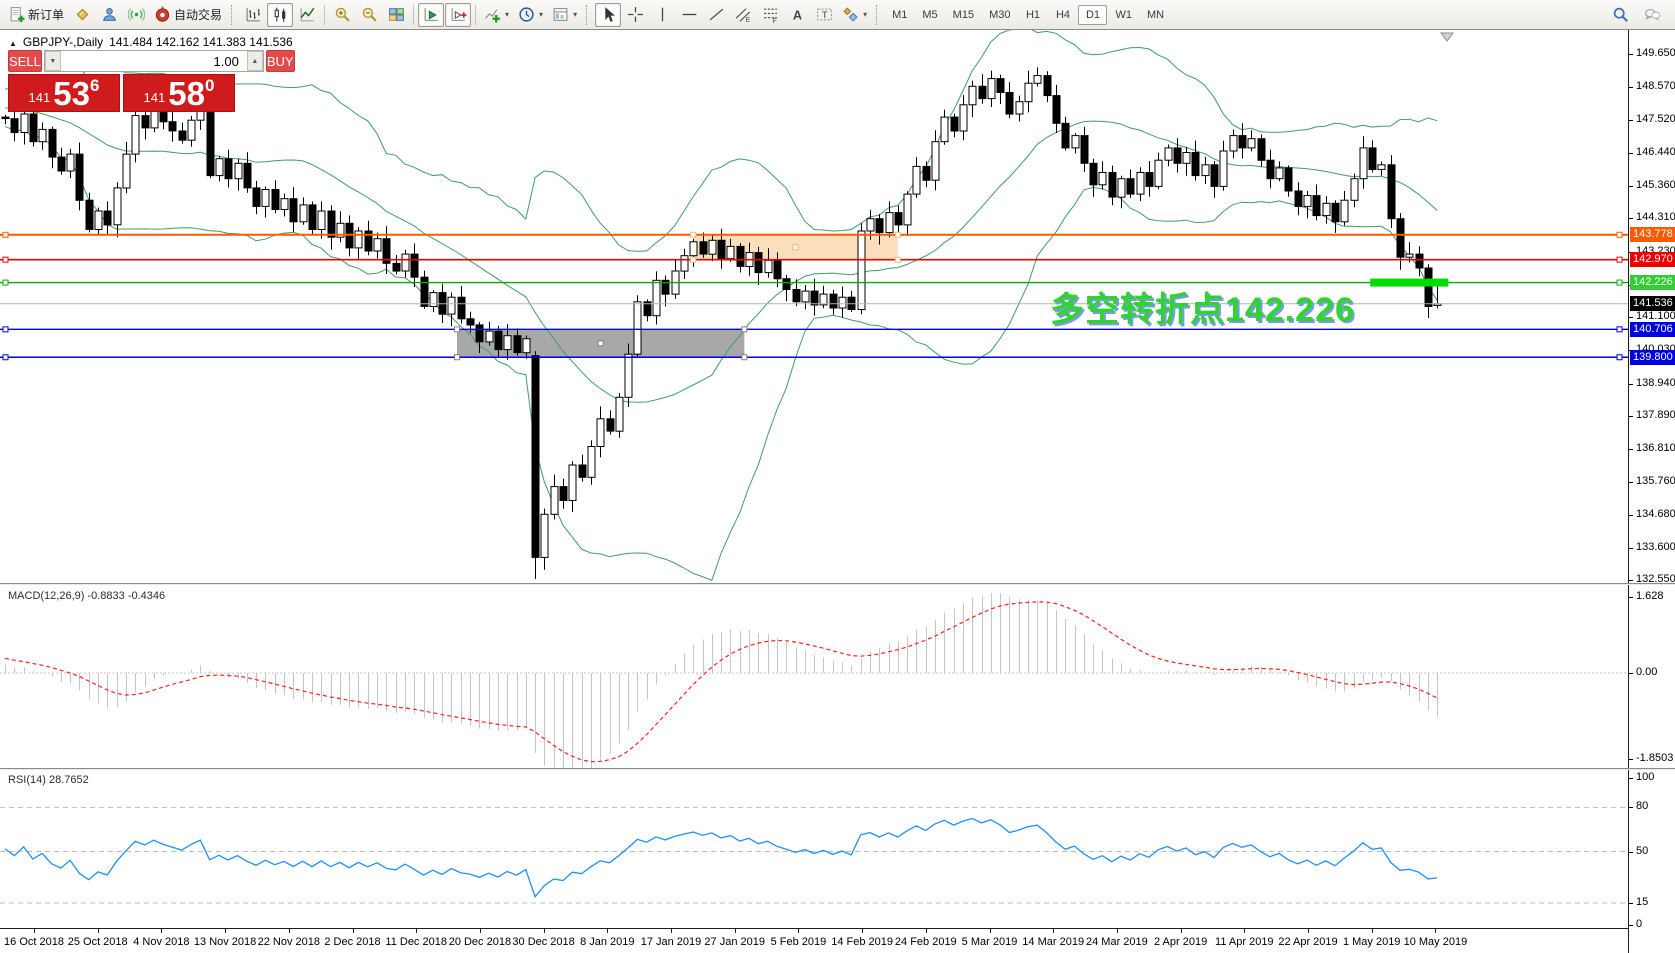  What do you see at coordinates (854, 15) in the screenshot?
I see `arrows-button: ▾` at bounding box center [854, 15].